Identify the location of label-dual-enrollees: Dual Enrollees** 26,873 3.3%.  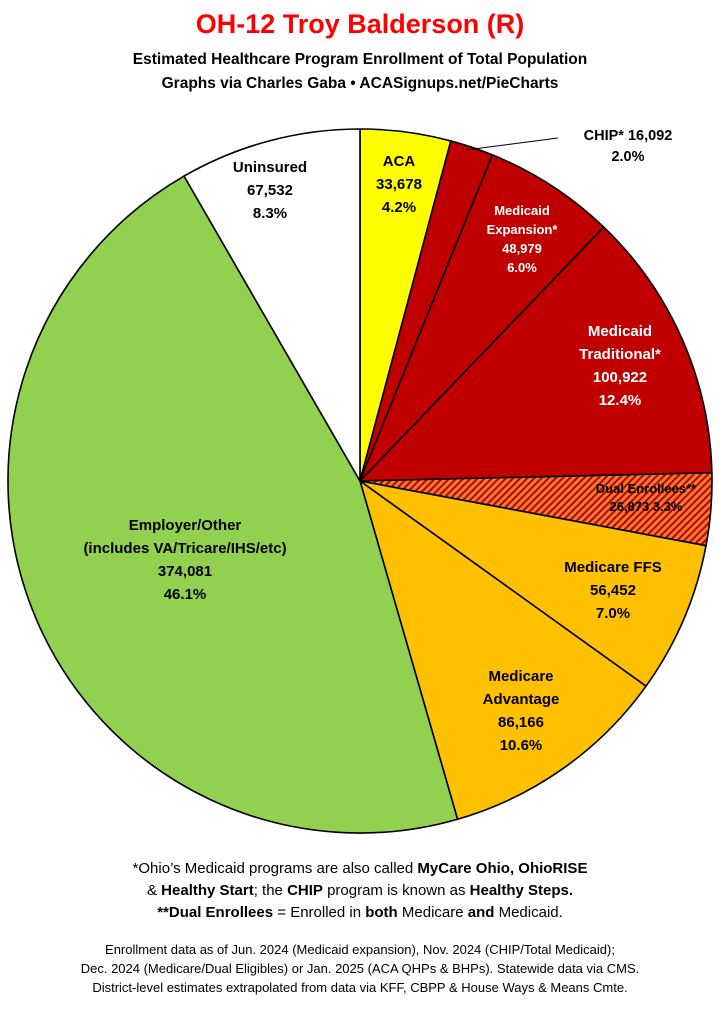
(646, 497).